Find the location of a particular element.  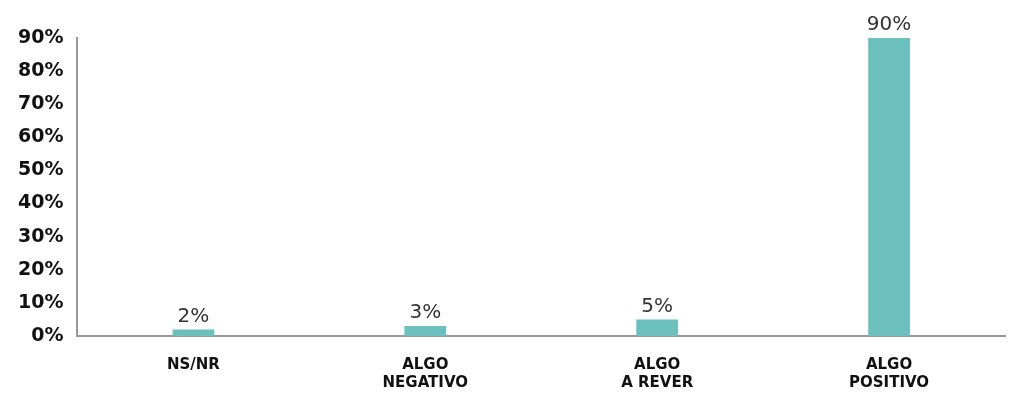

y-tick-label: 30% is located at coordinates (40, 234).